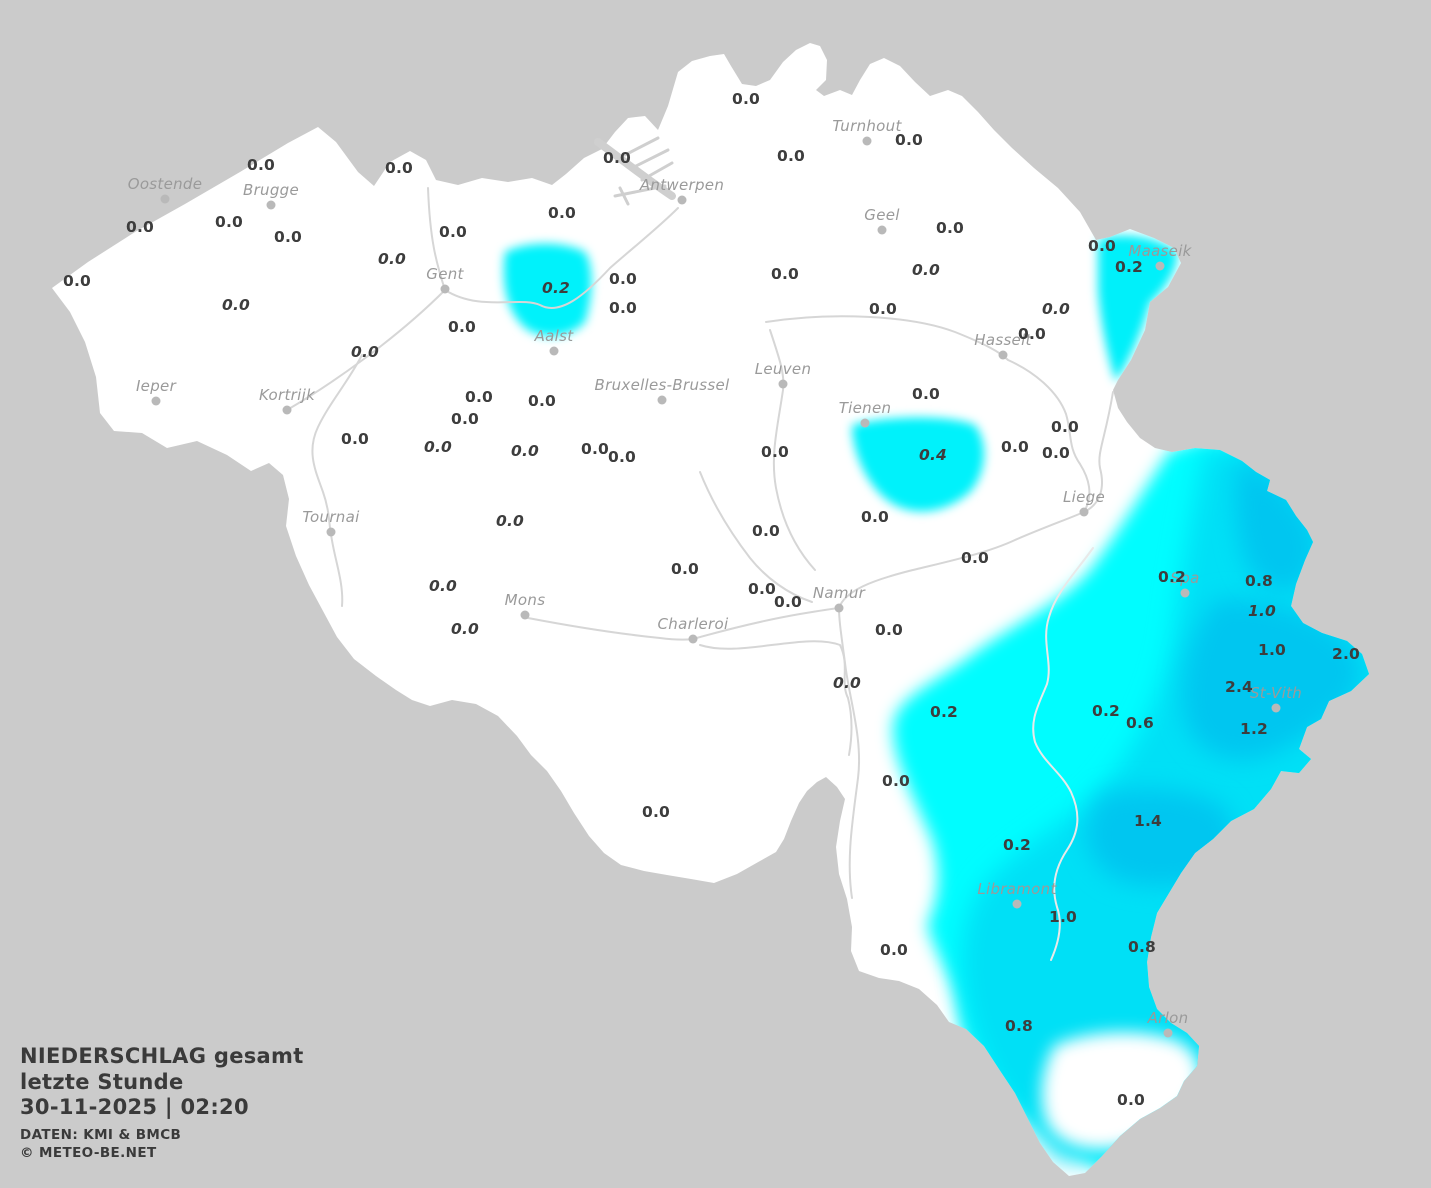 The height and width of the screenshot is (1188, 1431). Describe the element at coordinates (975, 645) in the screenshot. I see `river-meuse` at that location.